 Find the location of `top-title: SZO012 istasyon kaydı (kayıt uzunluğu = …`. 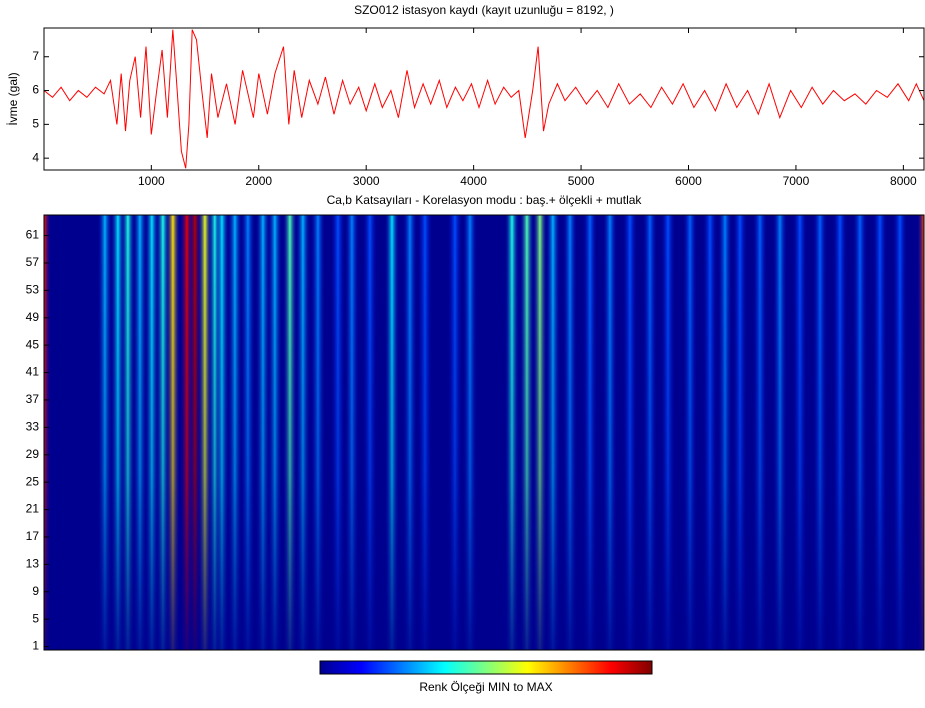

top-title: SZO012 istasyon kaydı (kayıt uzunluğu = … is located at coordinates (484, 10).